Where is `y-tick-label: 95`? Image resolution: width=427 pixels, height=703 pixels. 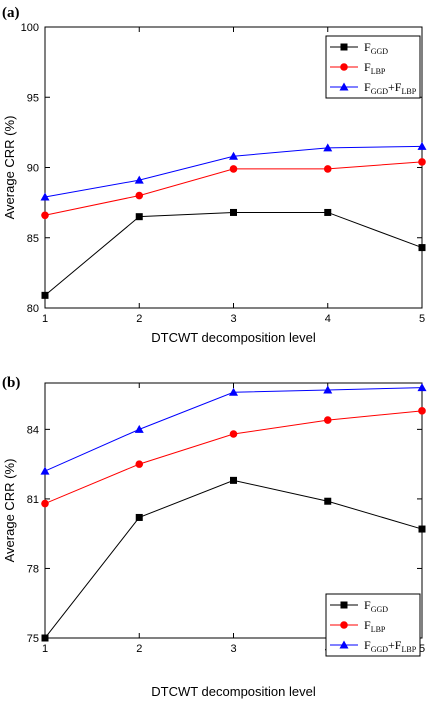 y-tick-label: 95 is located at coordinates (33, 98).